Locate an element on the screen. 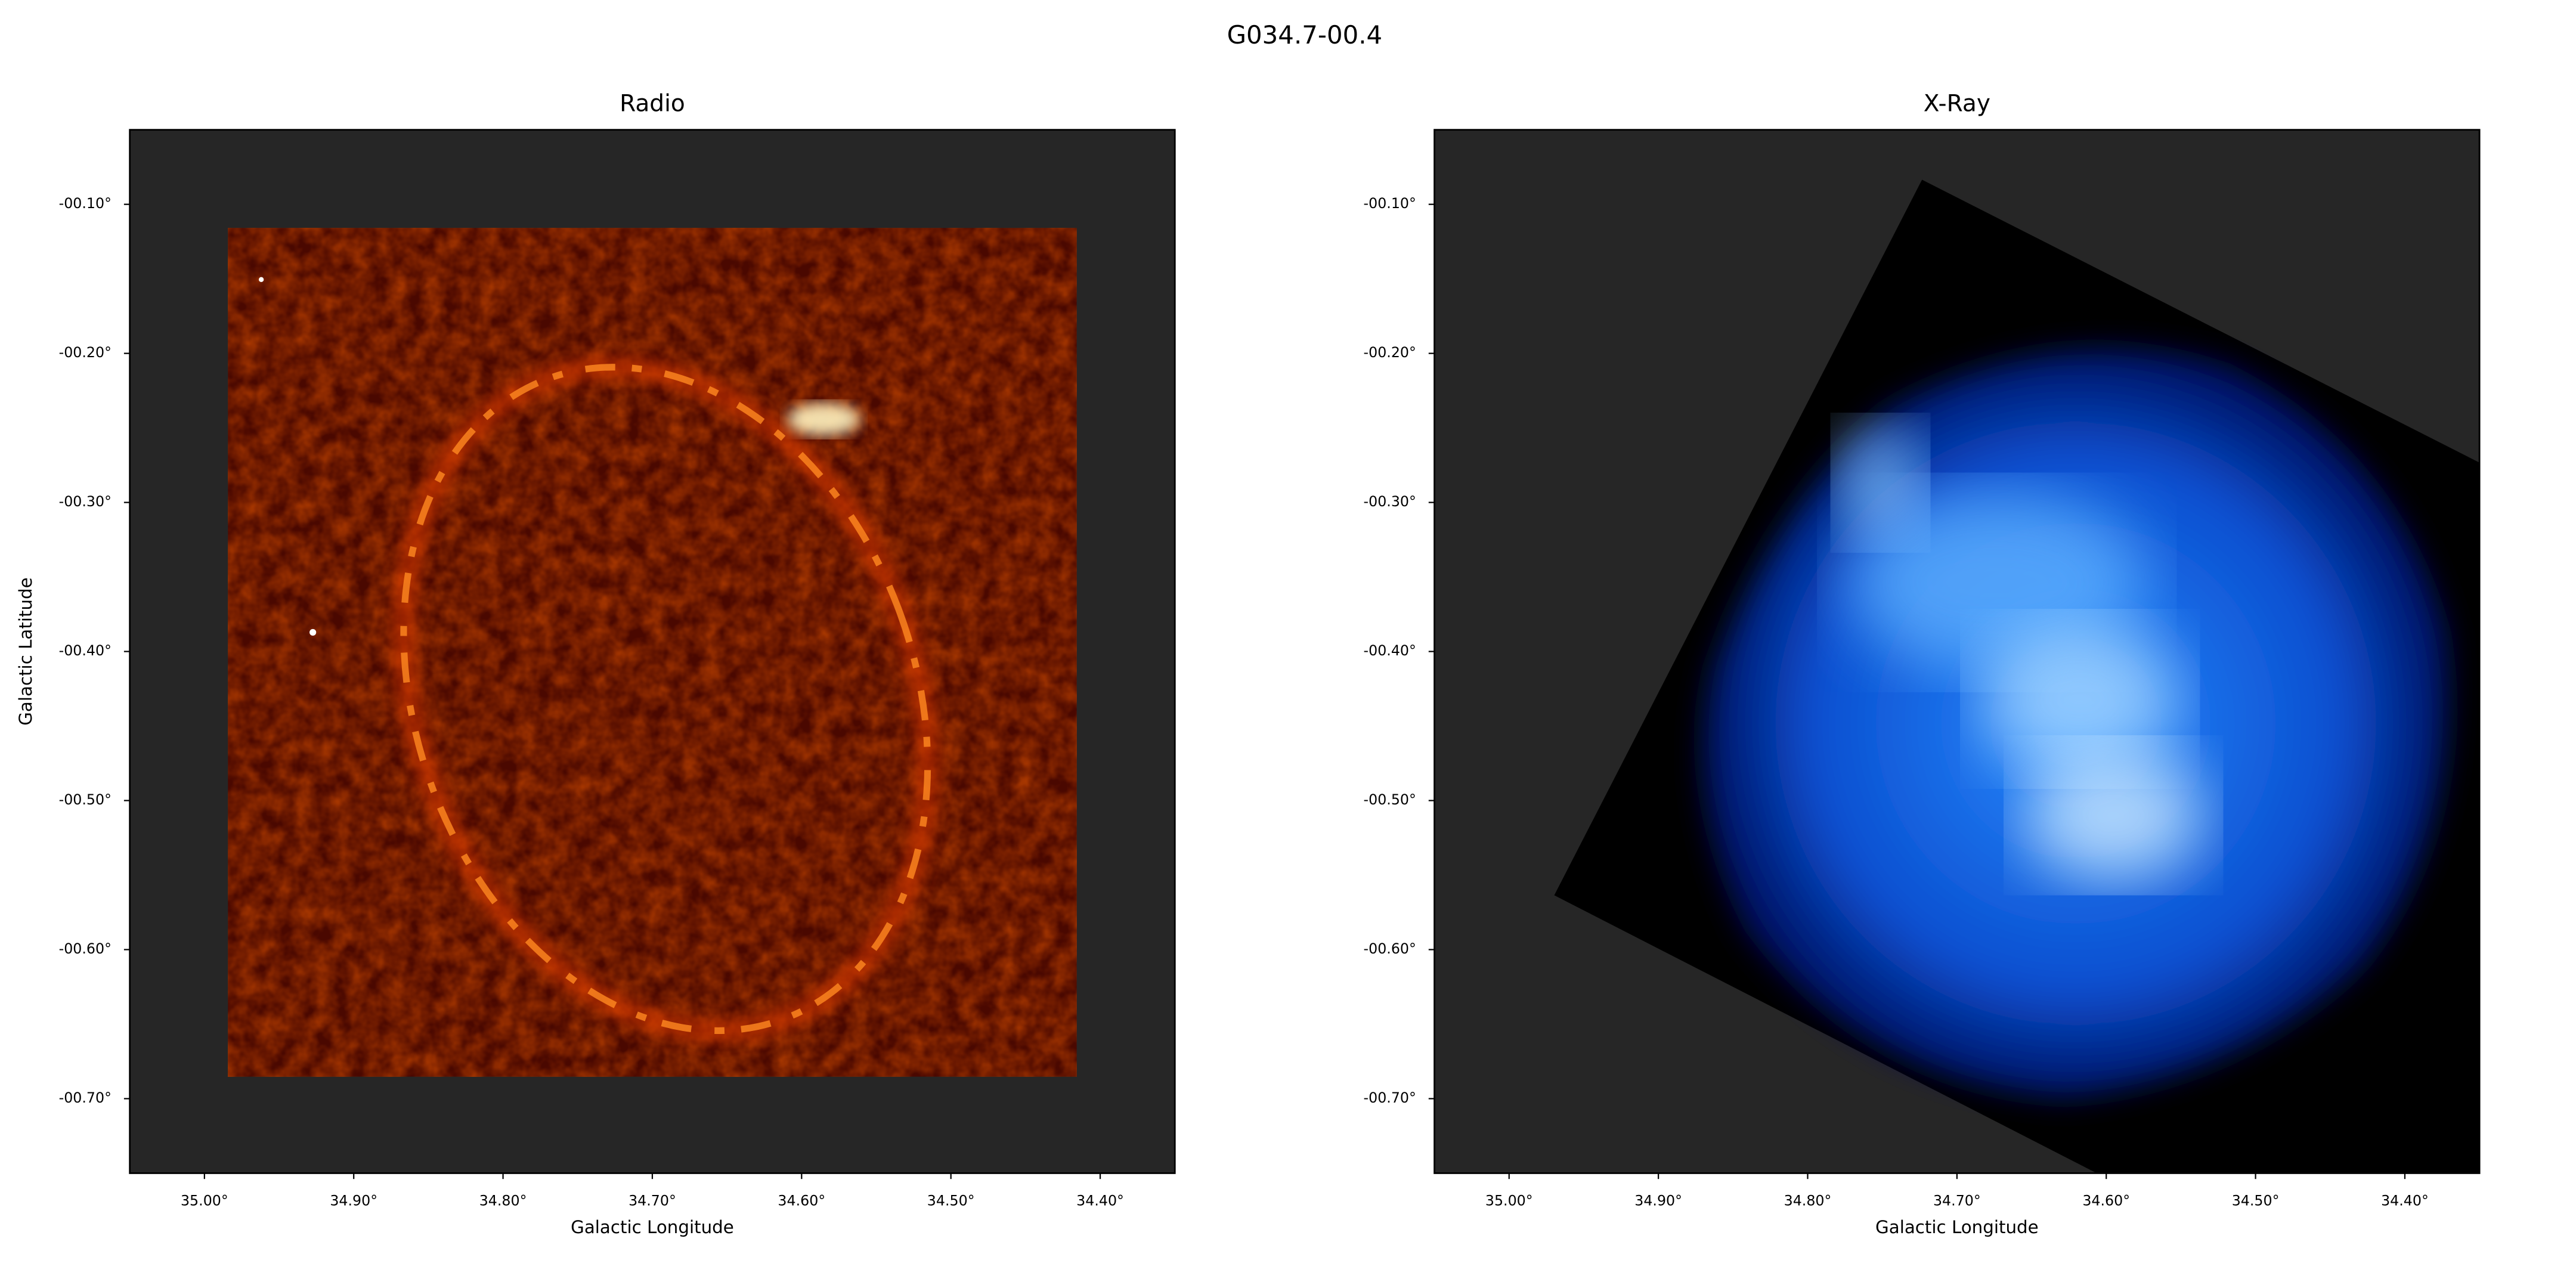 This screenshot has height=1288, width=2576. panel-title: X-Ray is located at coordinates (1957, 104).